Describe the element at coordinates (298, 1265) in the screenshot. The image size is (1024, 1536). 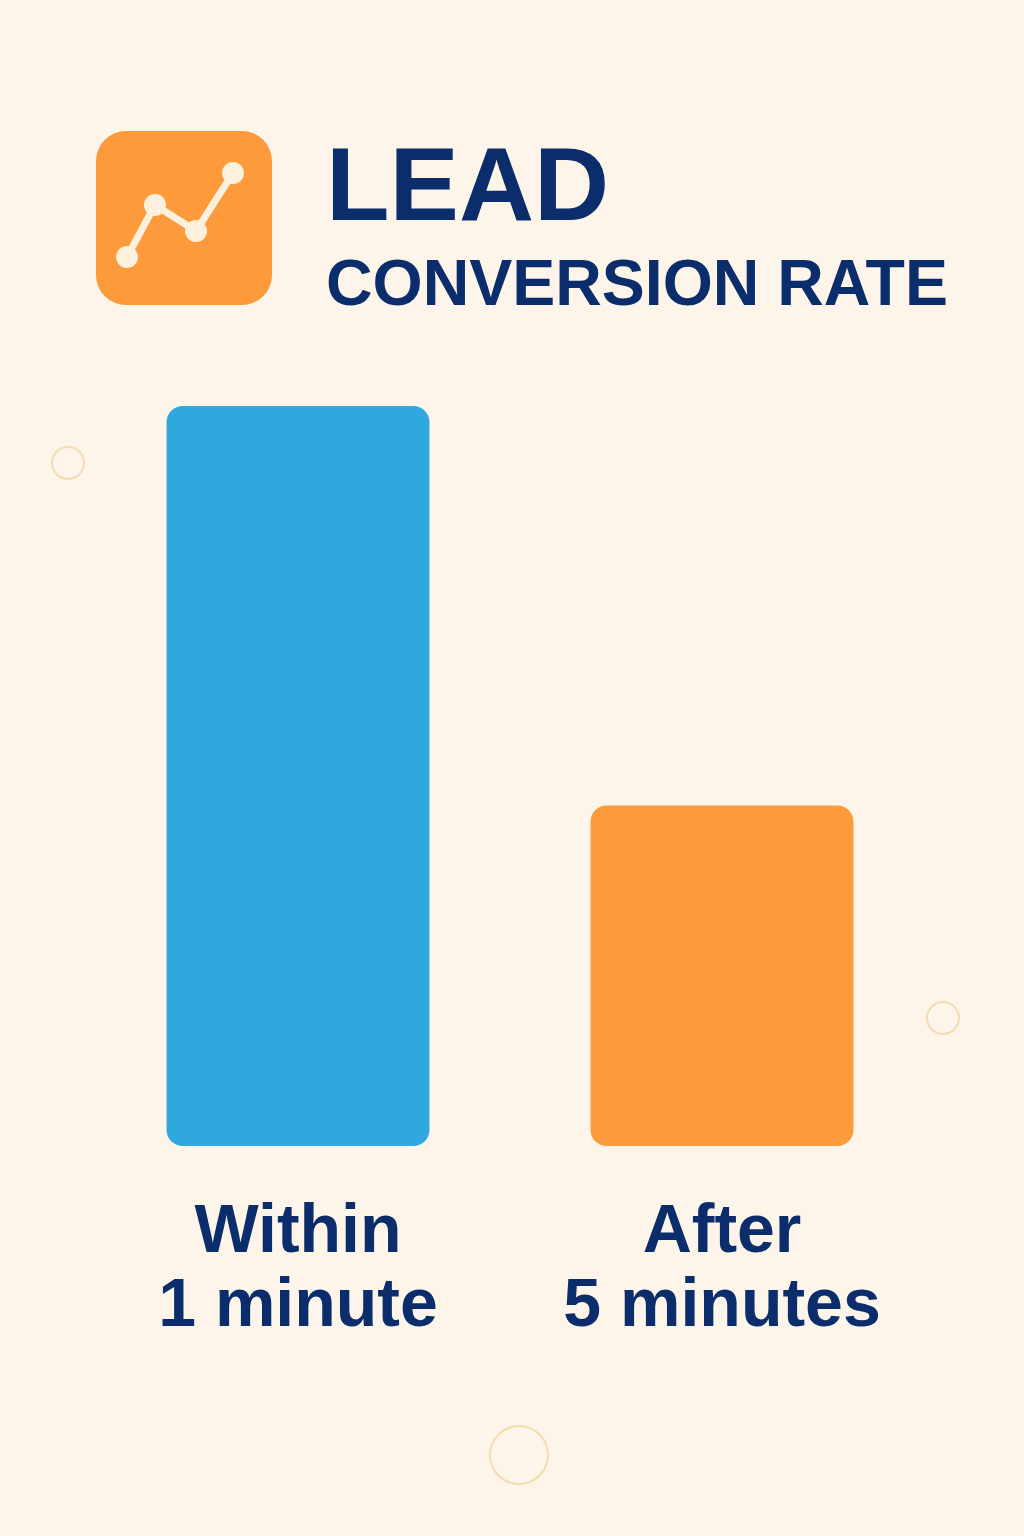
I see `x-tick-label: Within 1 minute` at that location.